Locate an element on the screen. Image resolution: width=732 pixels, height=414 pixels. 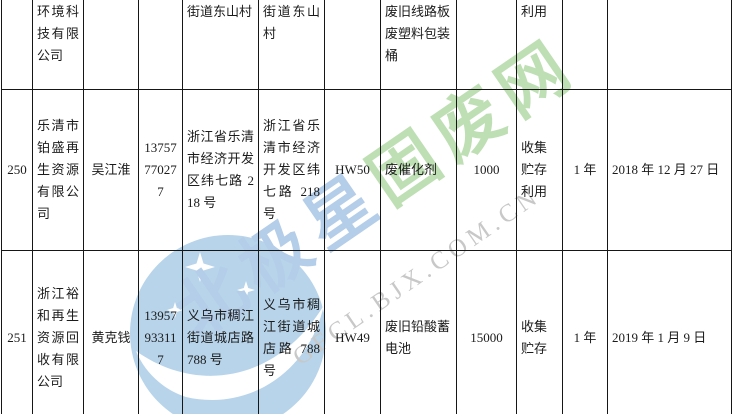
cell-issue-date: 2018 年 12 月 27 日 is located at coordinates (669, 169).